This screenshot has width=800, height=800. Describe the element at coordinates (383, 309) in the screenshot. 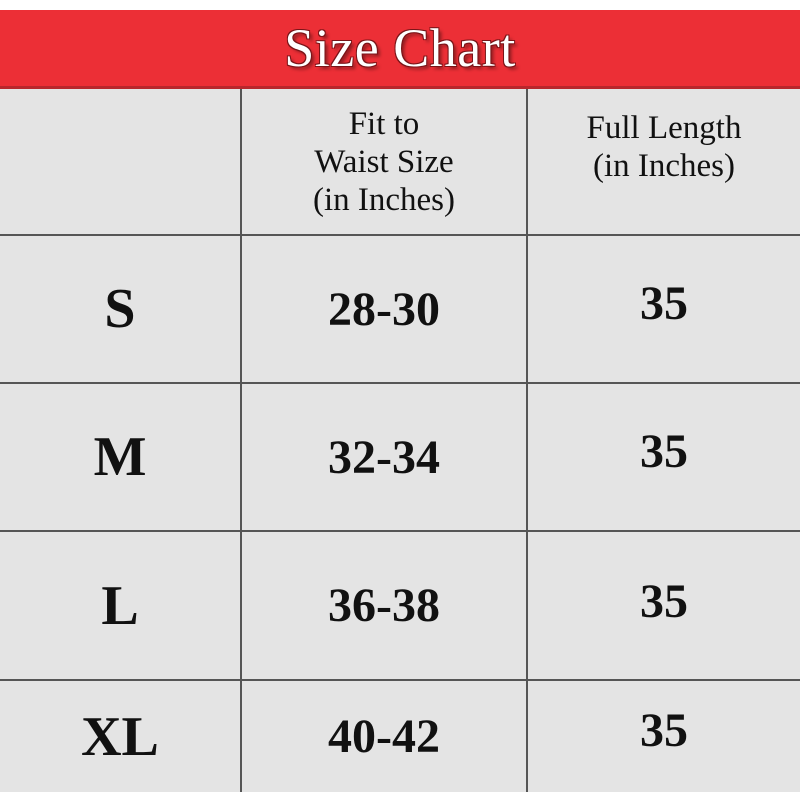

I see `waist-cell: 28-30` at that location.